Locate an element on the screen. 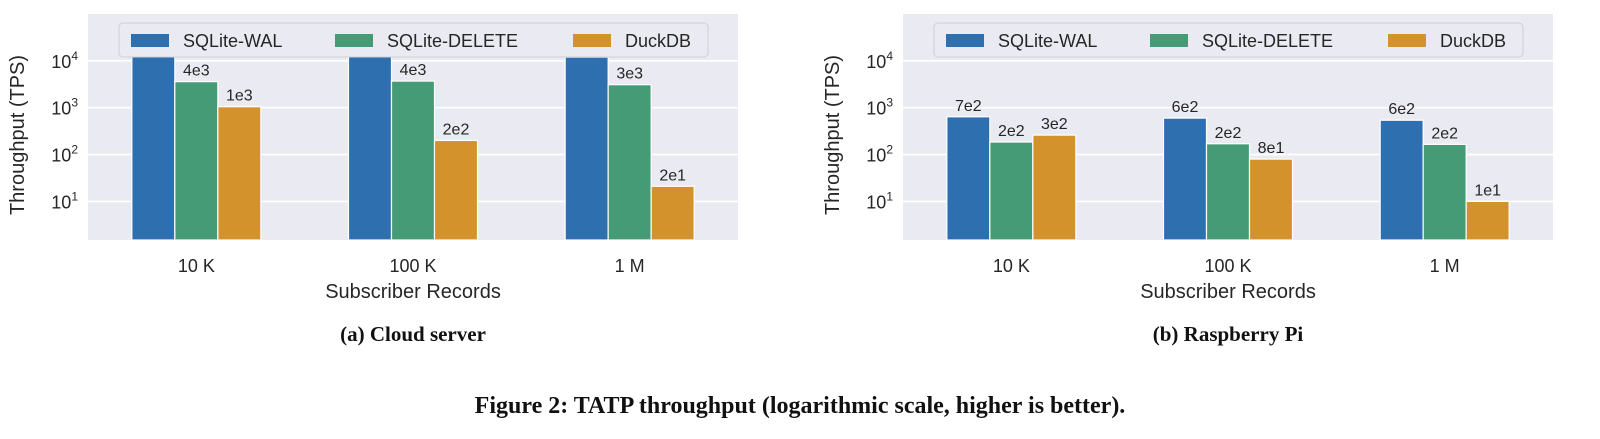 Image resolution: width=1600 pixels, height=439 pixels. data-label: 3e3 is located at coordinates (629, 74).